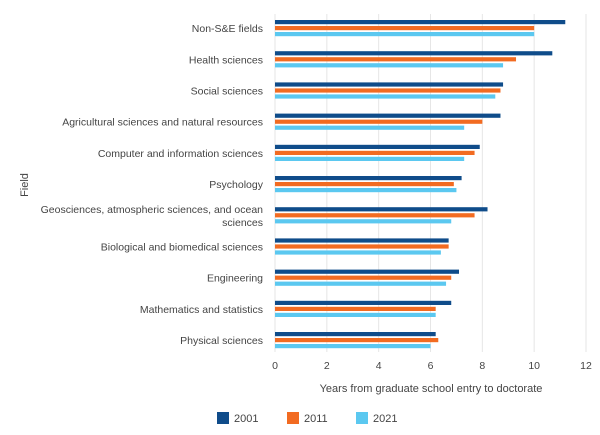 The height and width of the screenshot is (435, 600). Describe the element at coordinates (379, 366) in the screenshot. I see `x-tick-label: 4` at that location.